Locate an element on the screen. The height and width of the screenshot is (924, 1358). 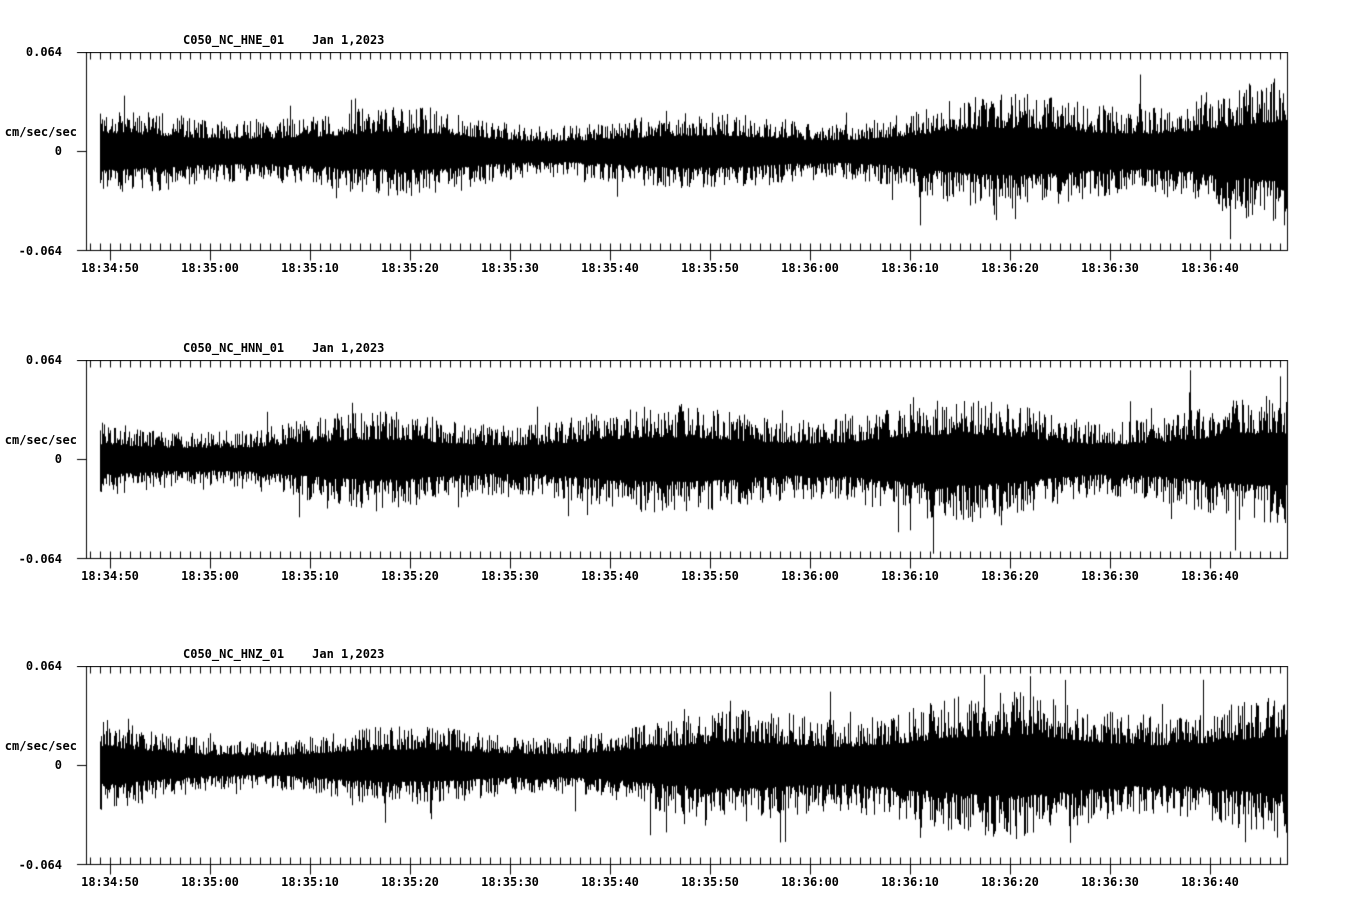
plot-title: C050_NC_HNZ_01 Jan 1,2023 is located at coordinates (283, 654).